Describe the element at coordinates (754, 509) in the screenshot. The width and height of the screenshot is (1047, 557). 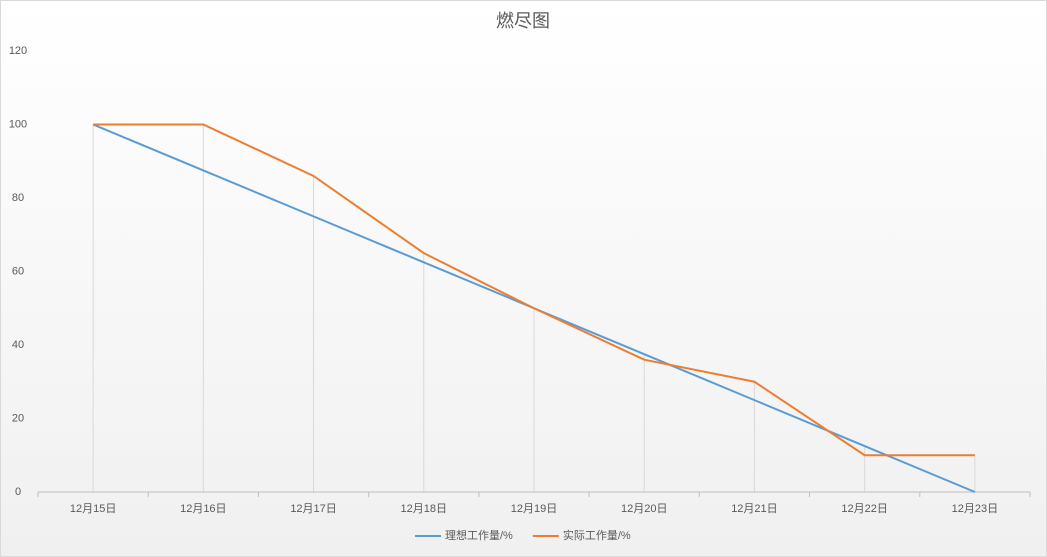
I see `x-tick-label: 12月21日` at that location.